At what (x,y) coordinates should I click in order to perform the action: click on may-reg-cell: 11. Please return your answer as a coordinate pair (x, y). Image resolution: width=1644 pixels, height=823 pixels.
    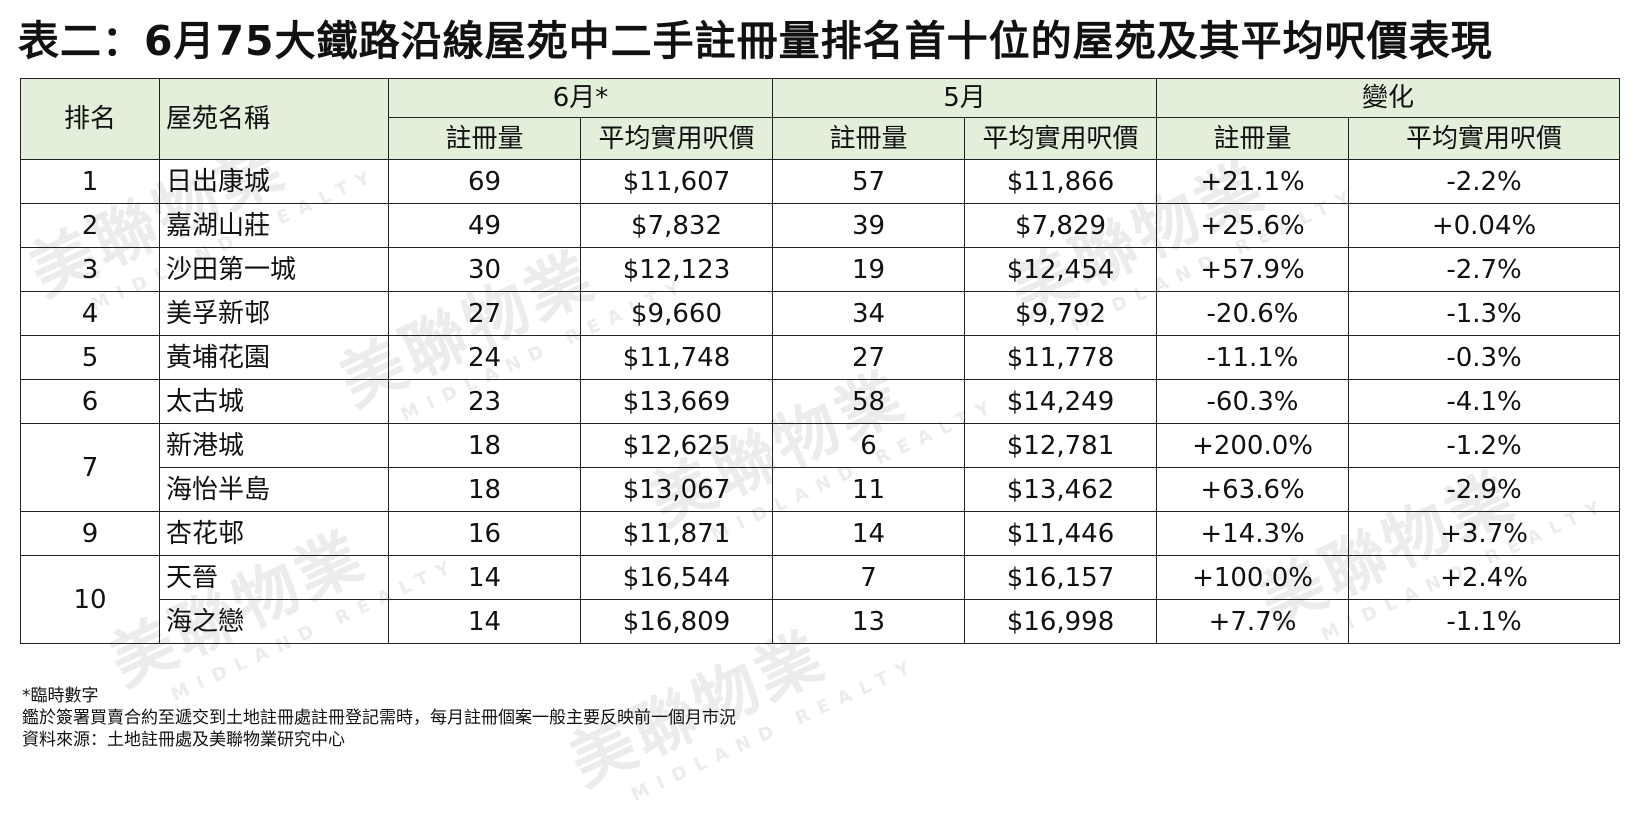
    Looking at the image, I should click on (869, 489).